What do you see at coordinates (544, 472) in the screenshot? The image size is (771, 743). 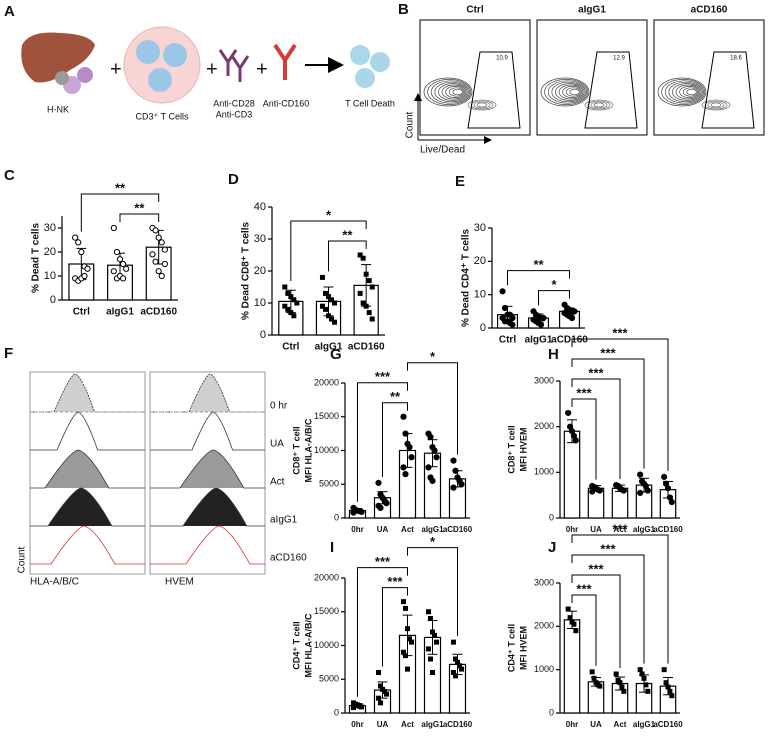 I see `y-tick-label: 1000` at bounding box center [544, 472].